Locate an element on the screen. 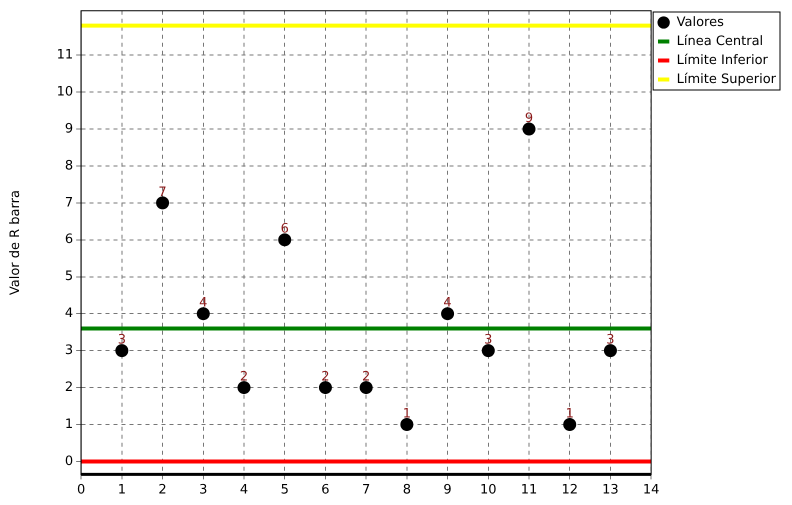 Image resolution: width=792 pixels, height=505 pixels. y-tick-label: 10 is located at coordinates (65, 92).